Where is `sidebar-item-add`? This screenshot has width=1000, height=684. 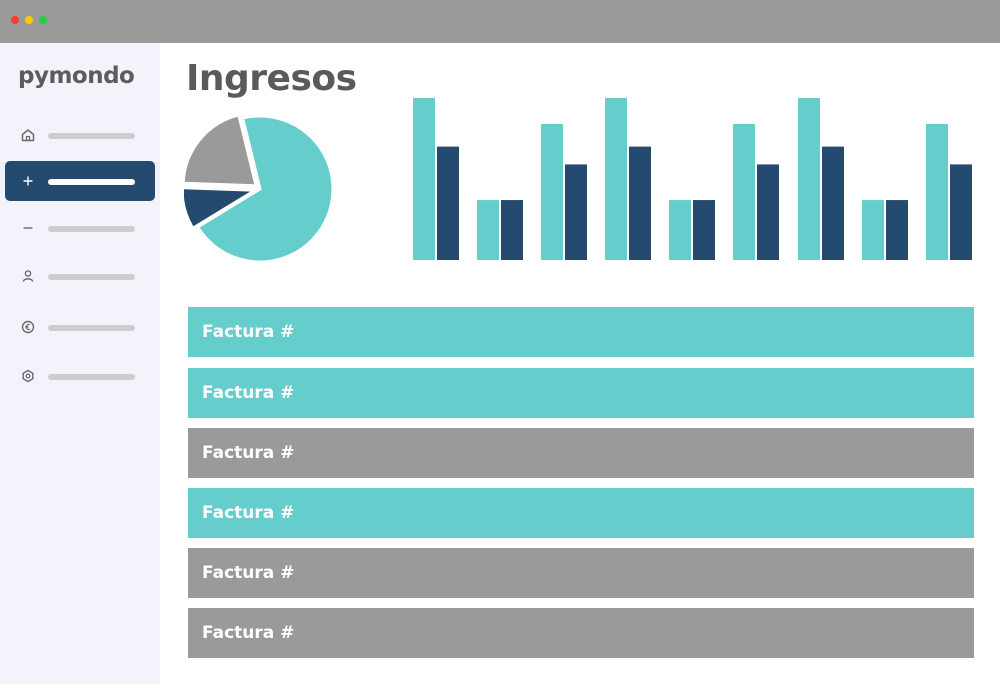 sidebar-item-add is located at coordinates (80, 181).